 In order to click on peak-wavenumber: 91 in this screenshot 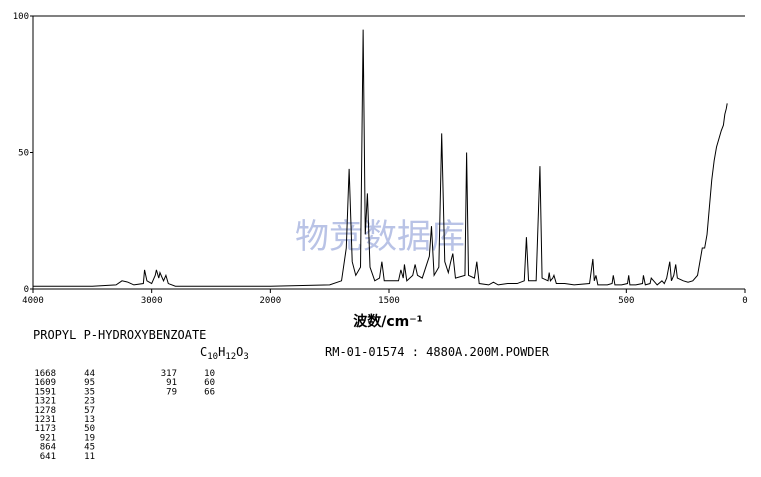, I will do `click(171, 383)`.